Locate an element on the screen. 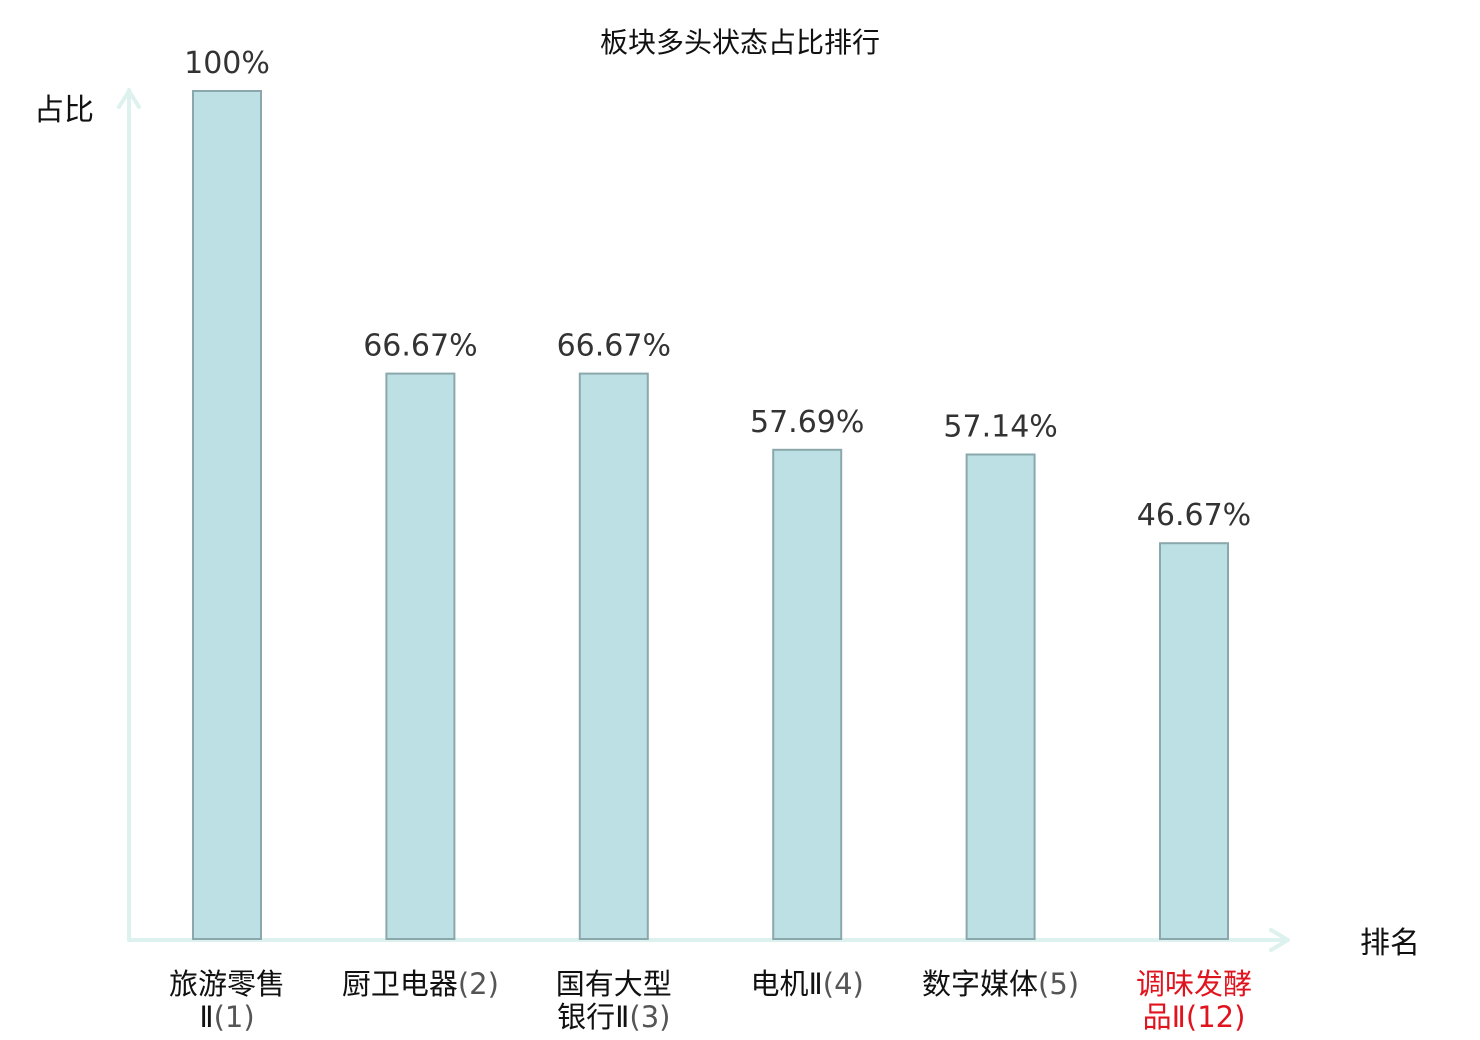 The width and height of the screenshot is (1480, 1040). category-name: 厨卫电器 is located at coordinates (400, 984).